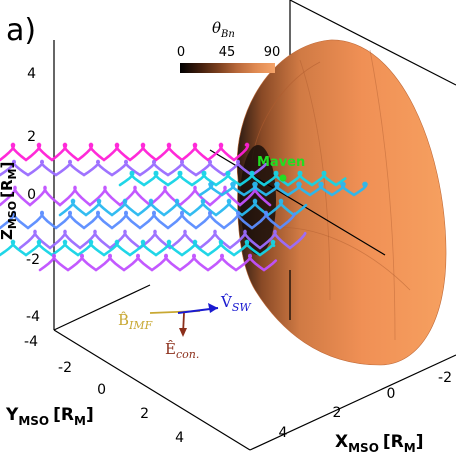  I want to click on z-tick: -4, so click(33, 317).